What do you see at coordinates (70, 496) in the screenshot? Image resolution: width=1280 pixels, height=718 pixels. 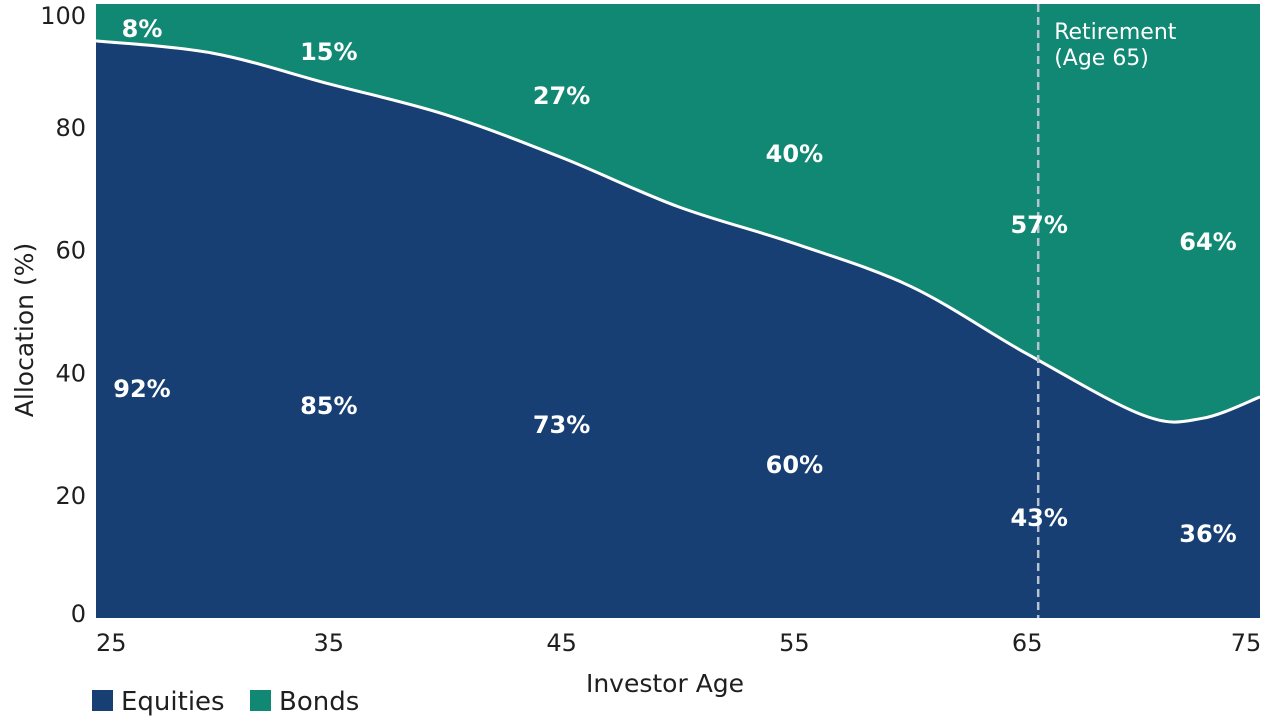 I see `y-tick-label: 20` at bounding box center [70, 496].